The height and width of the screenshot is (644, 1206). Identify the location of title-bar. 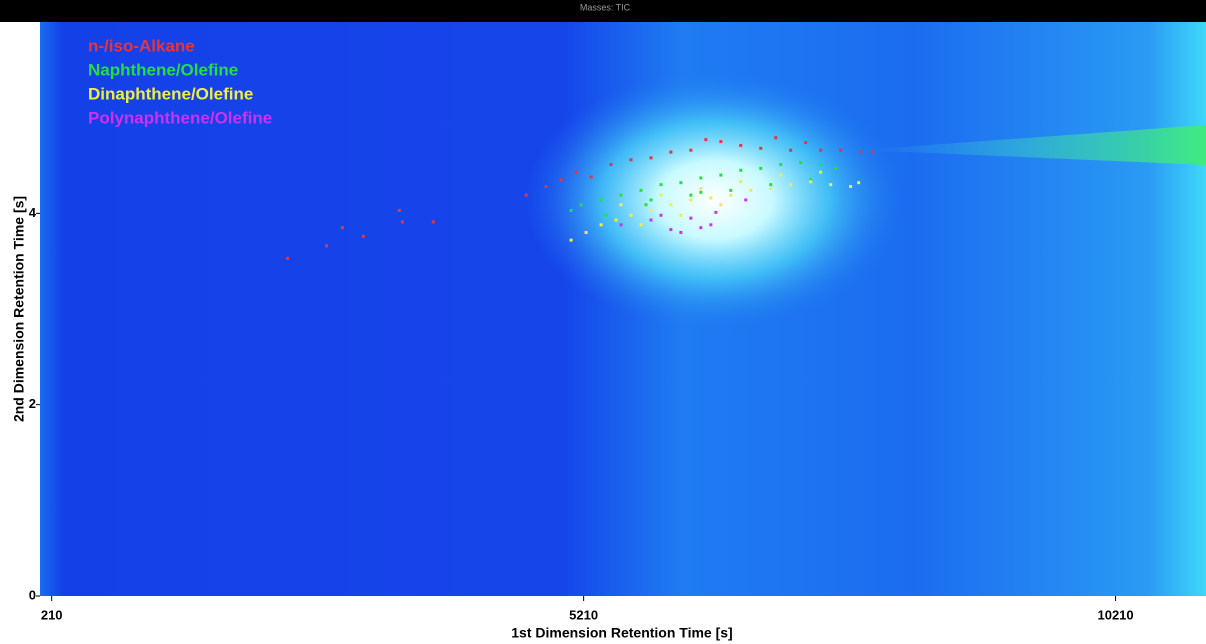
(603, 11).